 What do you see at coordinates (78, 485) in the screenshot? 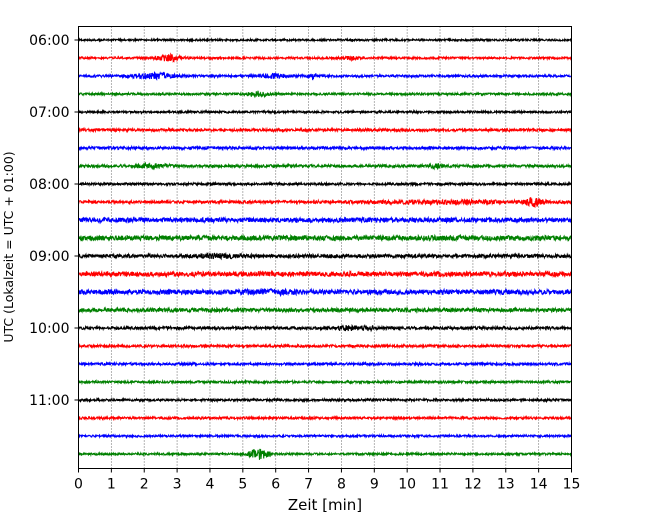
I see `x-tick-label: 0` at bounding box center [78, 485].